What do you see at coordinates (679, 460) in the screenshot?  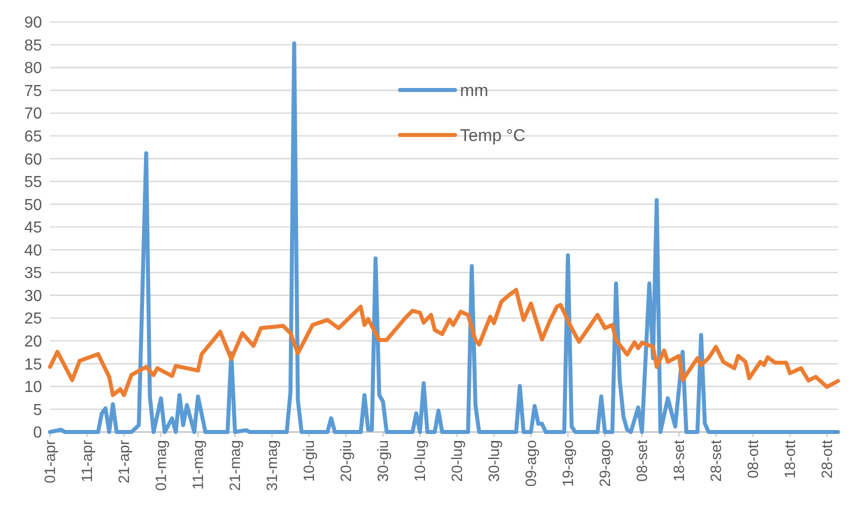 I see `x-tick-label: 18-set` at bounding box center [679, 460].